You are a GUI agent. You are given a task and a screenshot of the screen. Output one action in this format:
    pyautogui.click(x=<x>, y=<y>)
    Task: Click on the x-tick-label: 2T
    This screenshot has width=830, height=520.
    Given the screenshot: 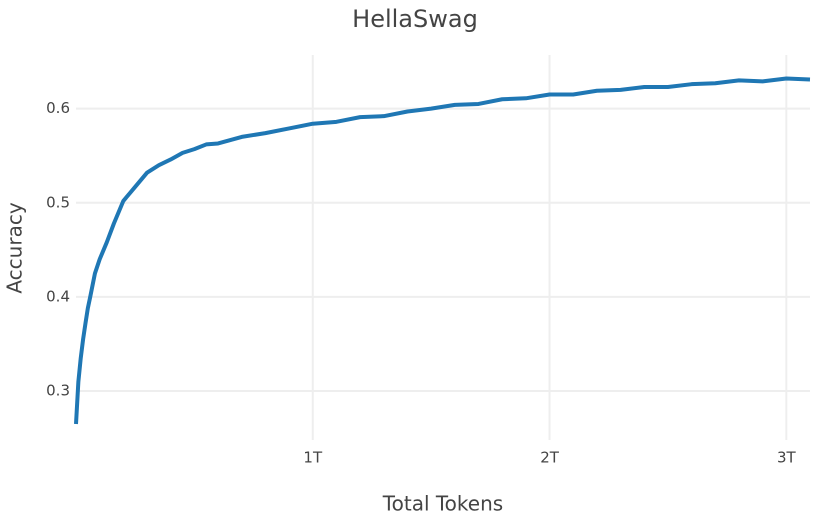 What is the action you would take?
    pyautogui.click(x=550, y=458)
    